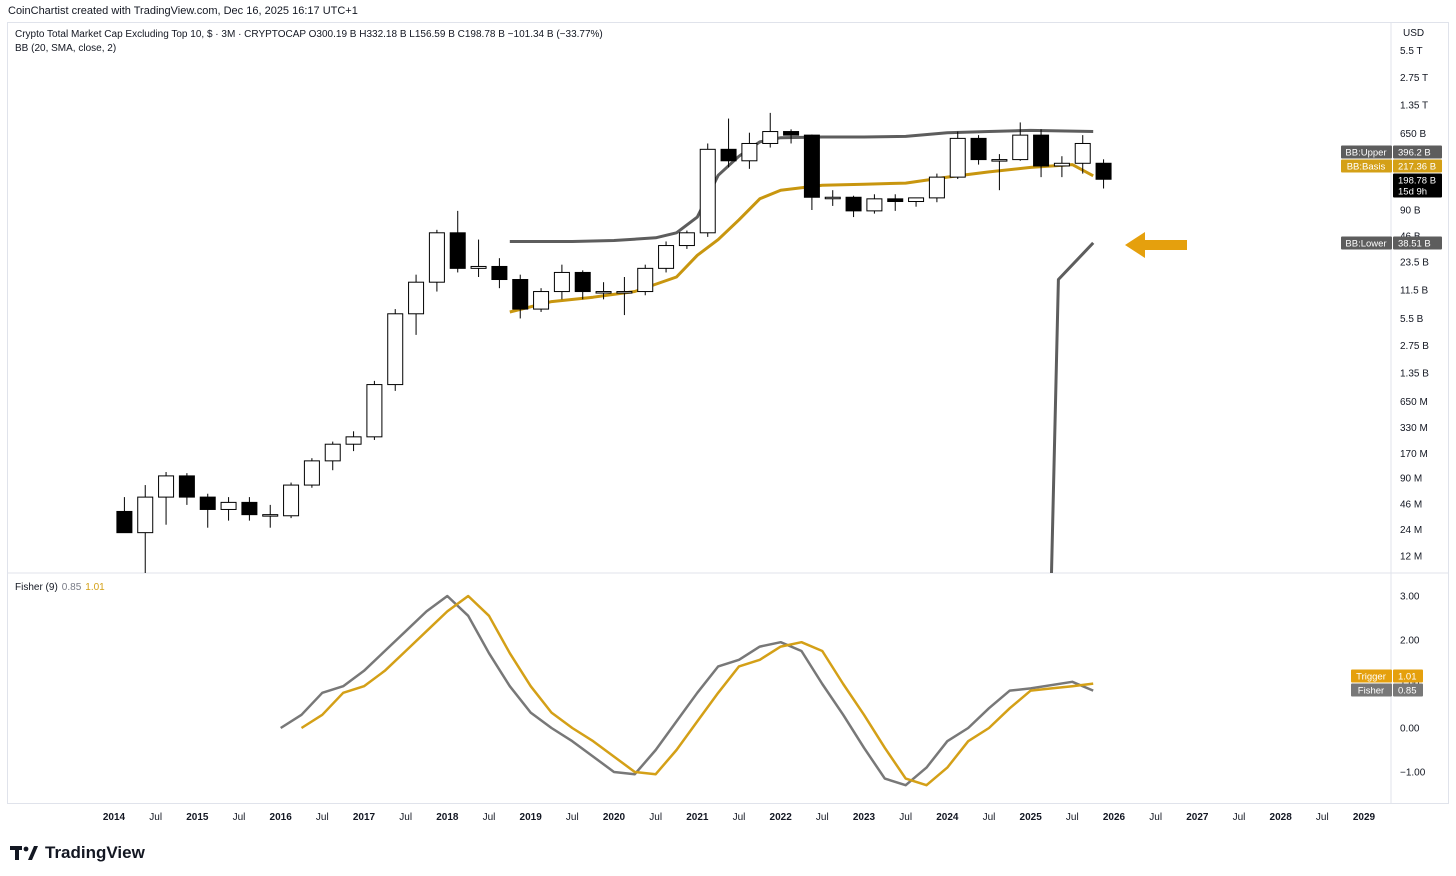 This screenshot has height=876, width=1456. What do you see at coordinates (1414, 244) in the screenshot?
I see `price-tag-value: 38.51 B` at bounding box center [1414, 244].